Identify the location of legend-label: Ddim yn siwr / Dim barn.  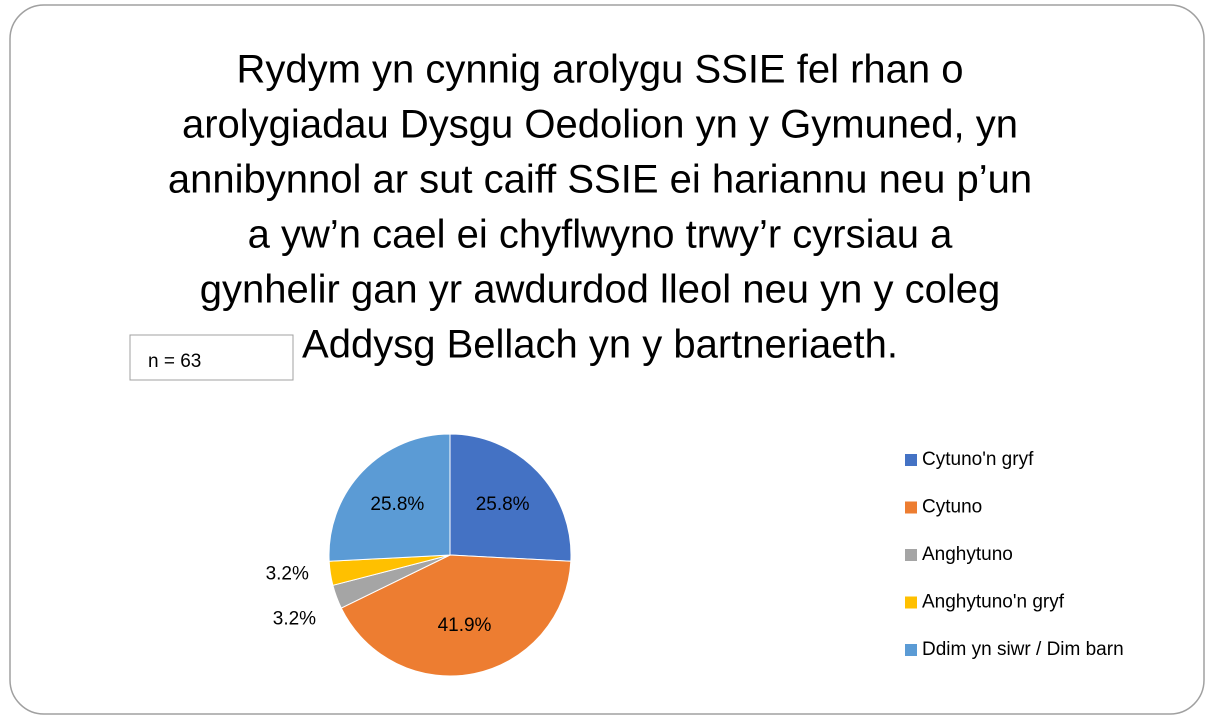
(1023, 649).